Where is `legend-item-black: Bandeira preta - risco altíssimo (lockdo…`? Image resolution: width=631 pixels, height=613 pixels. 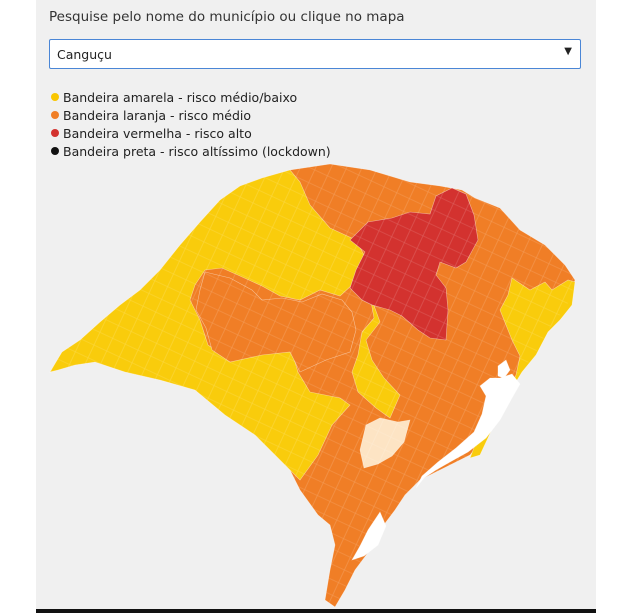
legend-item-black: Bandeira preta - risco altíssimo (lockdo… is located at coordinates (191, 151).